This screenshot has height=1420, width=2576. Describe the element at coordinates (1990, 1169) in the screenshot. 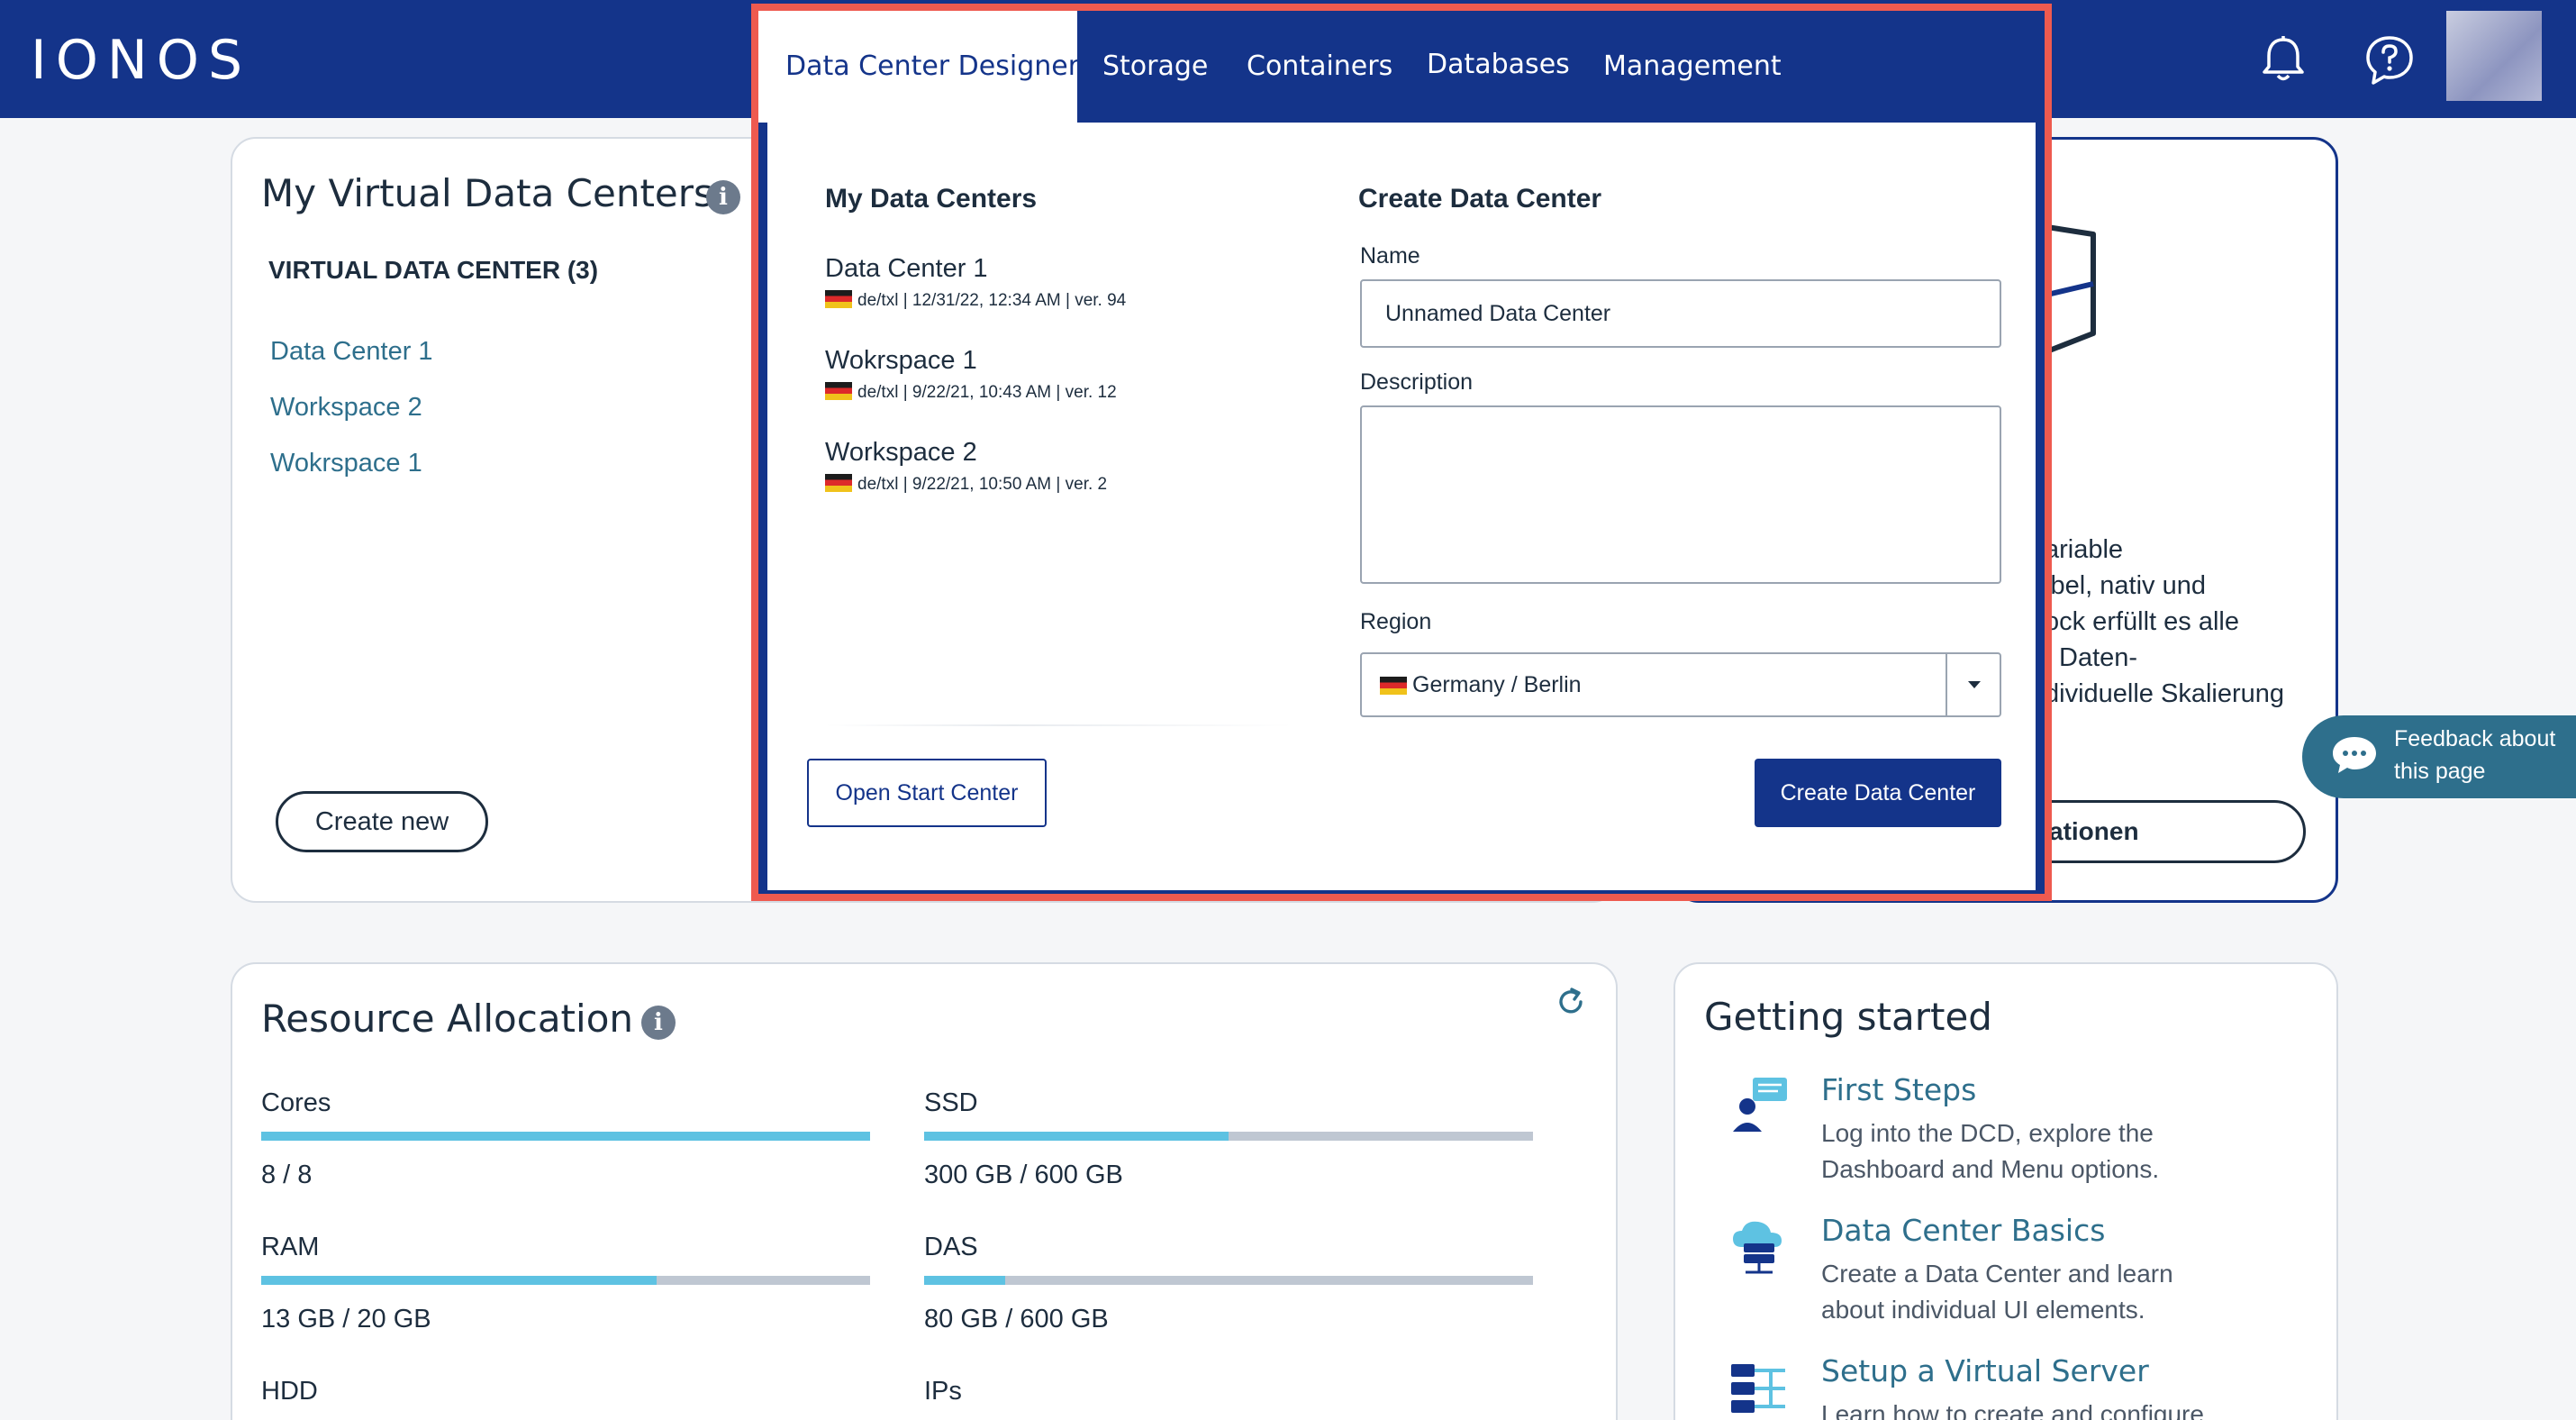

I see `gs-first-steps-line-2: Dashboard and Menu options.` at that location.